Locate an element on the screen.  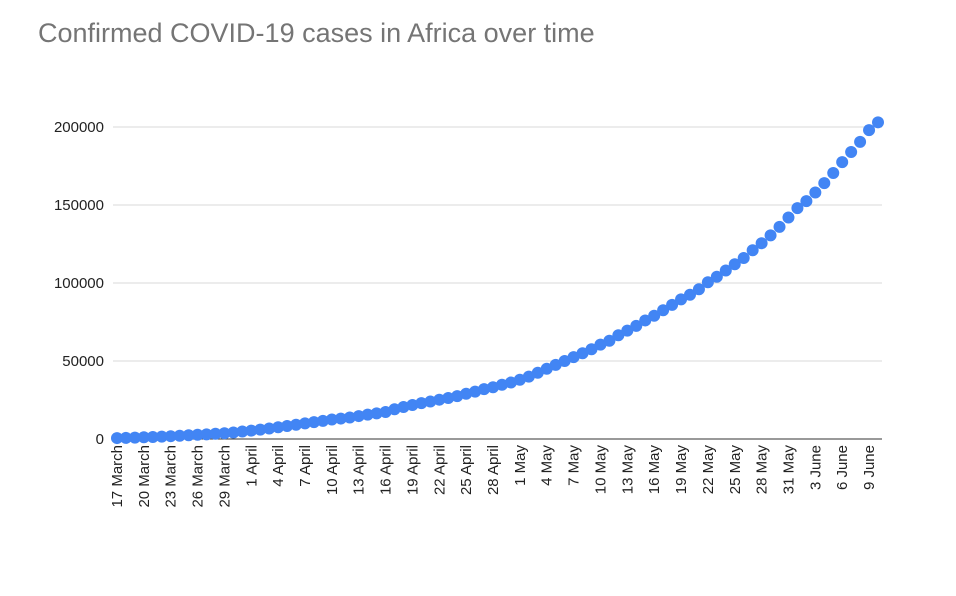
x-tick-label: 28 May is located at coordinates (762, 470).